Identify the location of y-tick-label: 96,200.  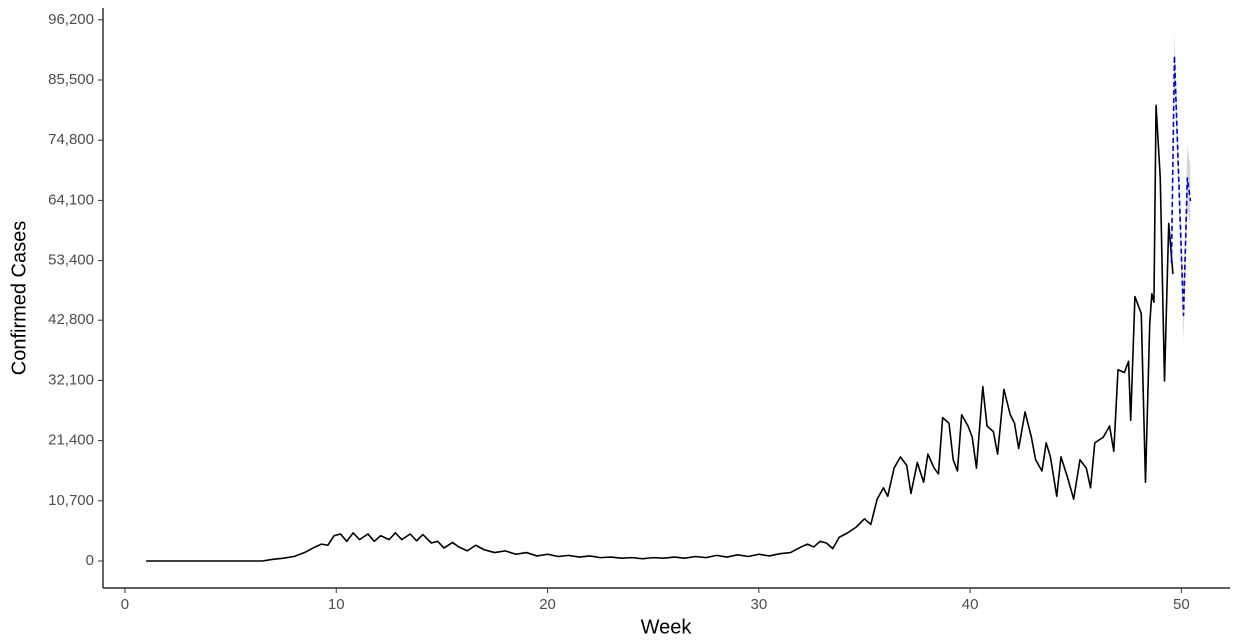
(71, 19).